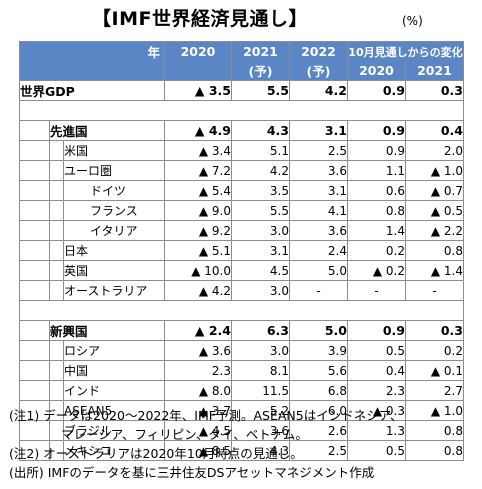  What do you see at coordinates (114, 270) in the screenshot?
I see `row-label: 英国` at bounding box center [114, 270].